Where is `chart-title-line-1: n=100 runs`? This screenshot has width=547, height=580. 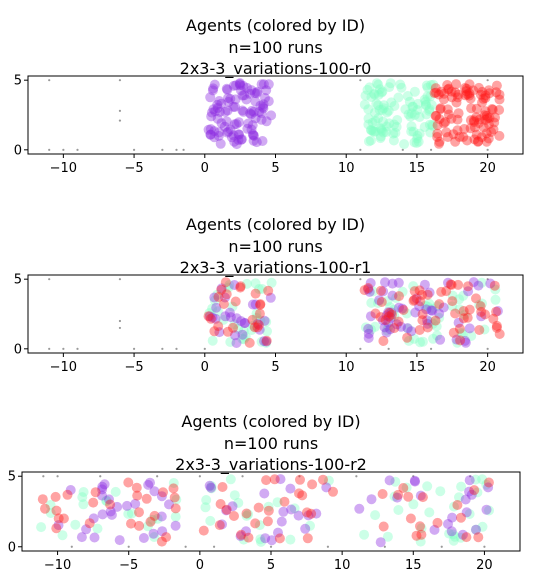 chart-title-line-1: n=100 runs is located at coordinates (271, 443).